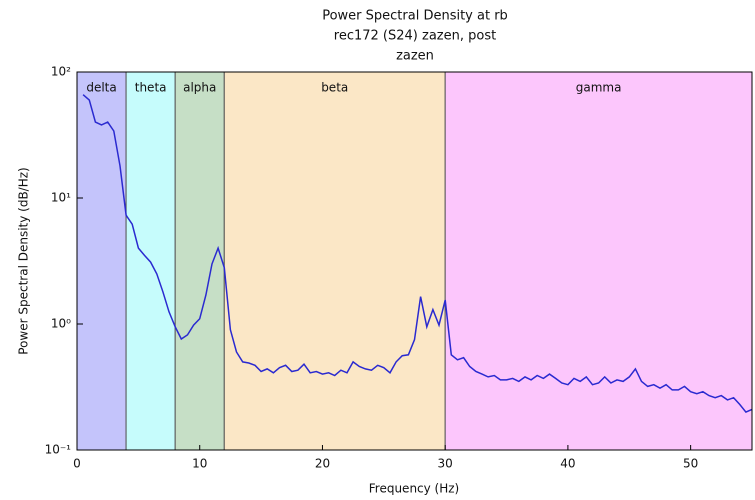 This screenshot has width=755, height=500. I want to click on chart-title: Power Spectral Density at rb, so click(415, 16).